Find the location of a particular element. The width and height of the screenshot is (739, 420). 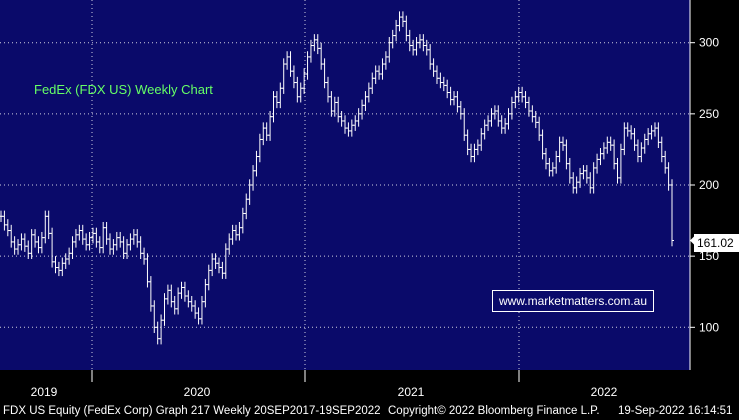

x-tick-label: 2021 is located at coordinates (411, 392).